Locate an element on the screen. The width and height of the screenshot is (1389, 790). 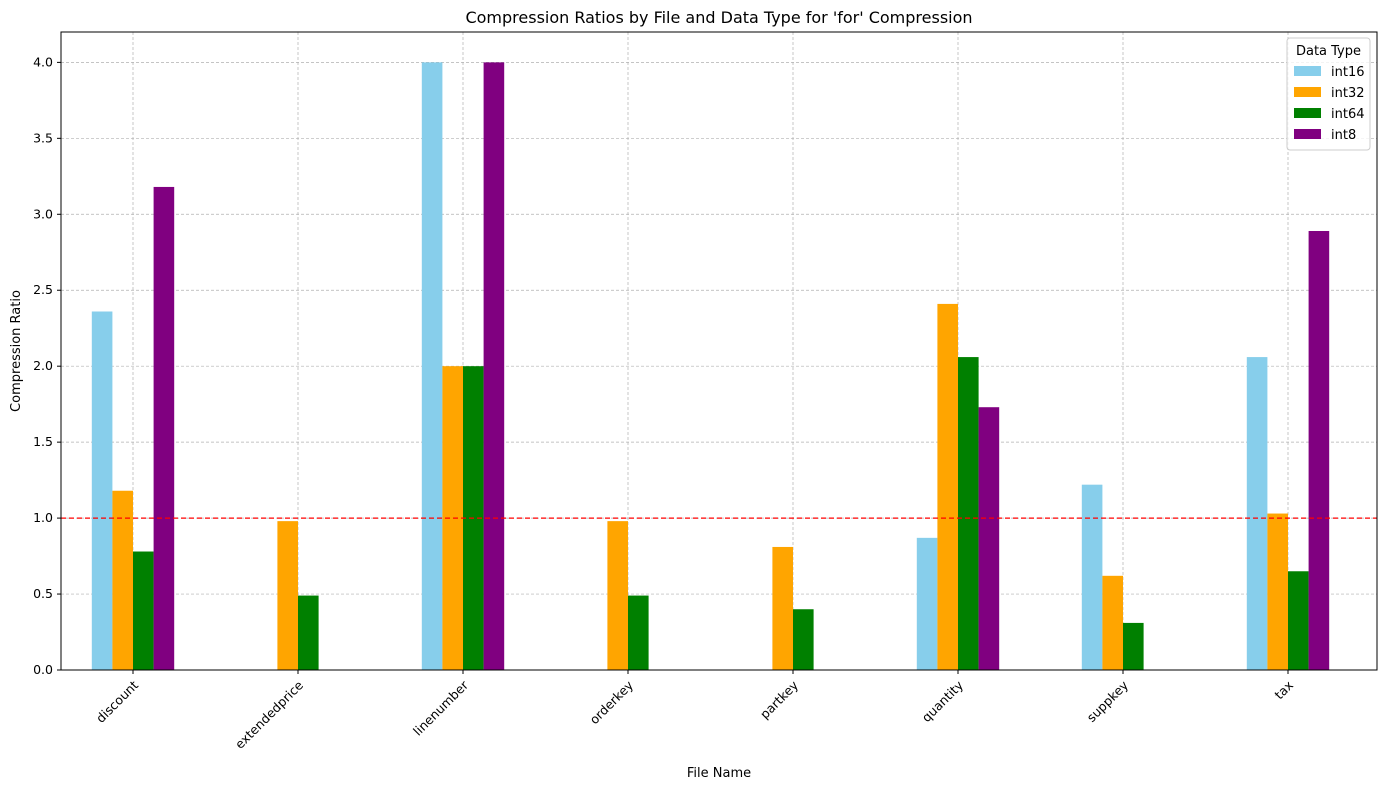
x-tick-label: suppkey is located at coordinates (1108, 701).